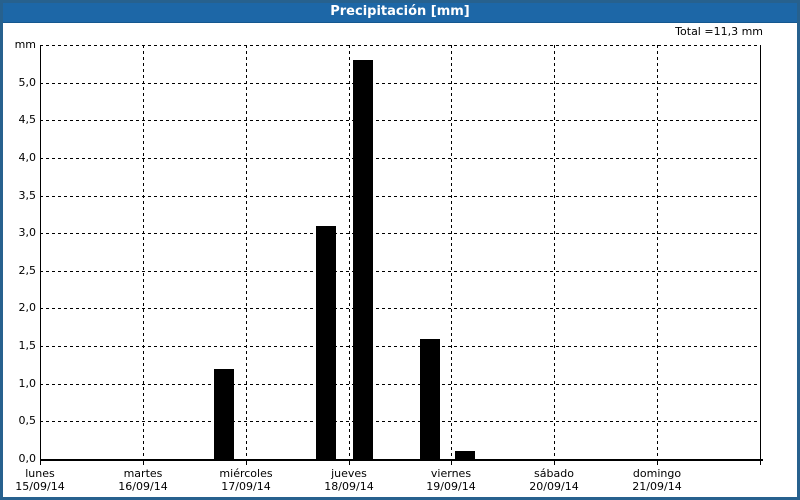  What do you see at coordinates (27, 195) in the screenshot?
I see `y-tick-label: 3,5` at bounding box center [27, 195].